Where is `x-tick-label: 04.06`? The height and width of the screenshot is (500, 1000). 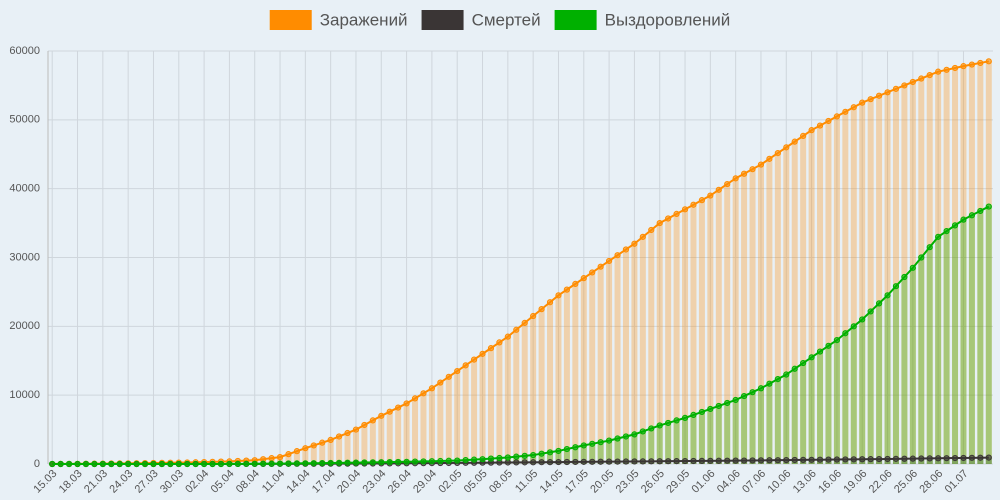 x-tick-label: 04.06 is located at coordinates (729, 482).